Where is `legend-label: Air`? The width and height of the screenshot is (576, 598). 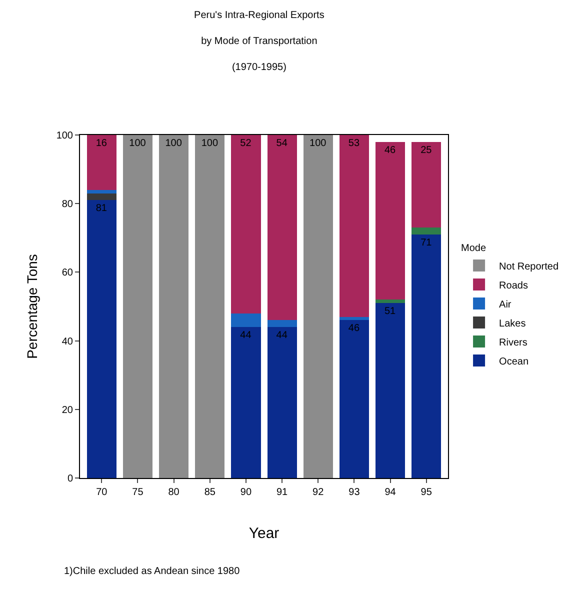
legend-label: Air is located at coordinates (505, 304).